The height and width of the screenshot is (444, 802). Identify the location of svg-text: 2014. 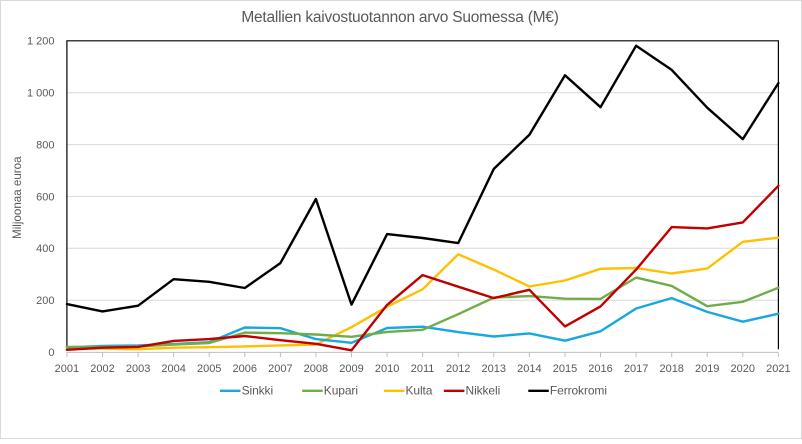
(529, 369).